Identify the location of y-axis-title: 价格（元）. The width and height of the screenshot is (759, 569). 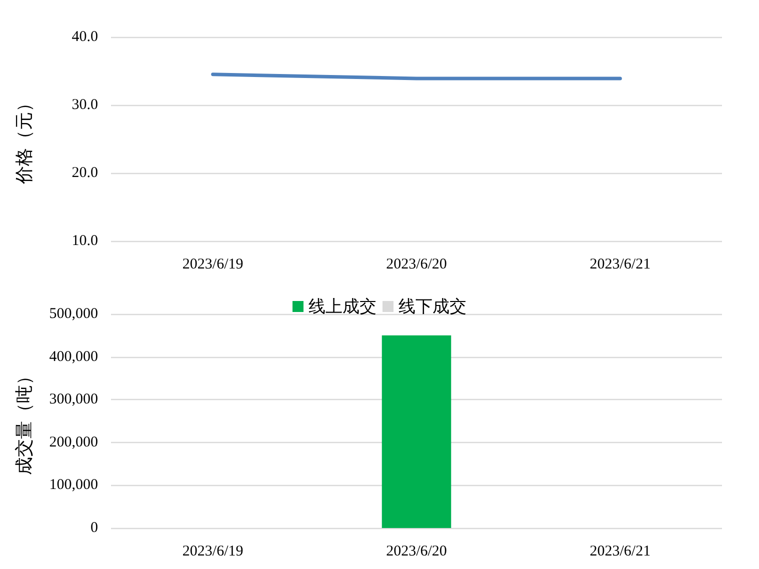
(24, 139).